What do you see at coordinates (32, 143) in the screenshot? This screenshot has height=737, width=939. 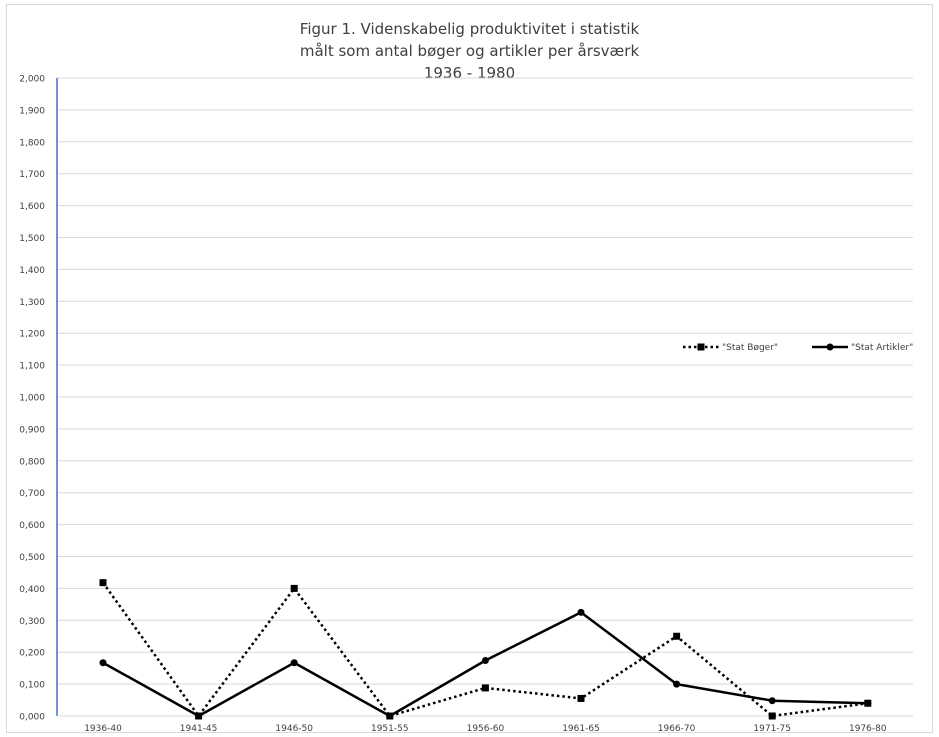 I see `y-tick-label: 1,800` at bounding box center [32, 143].